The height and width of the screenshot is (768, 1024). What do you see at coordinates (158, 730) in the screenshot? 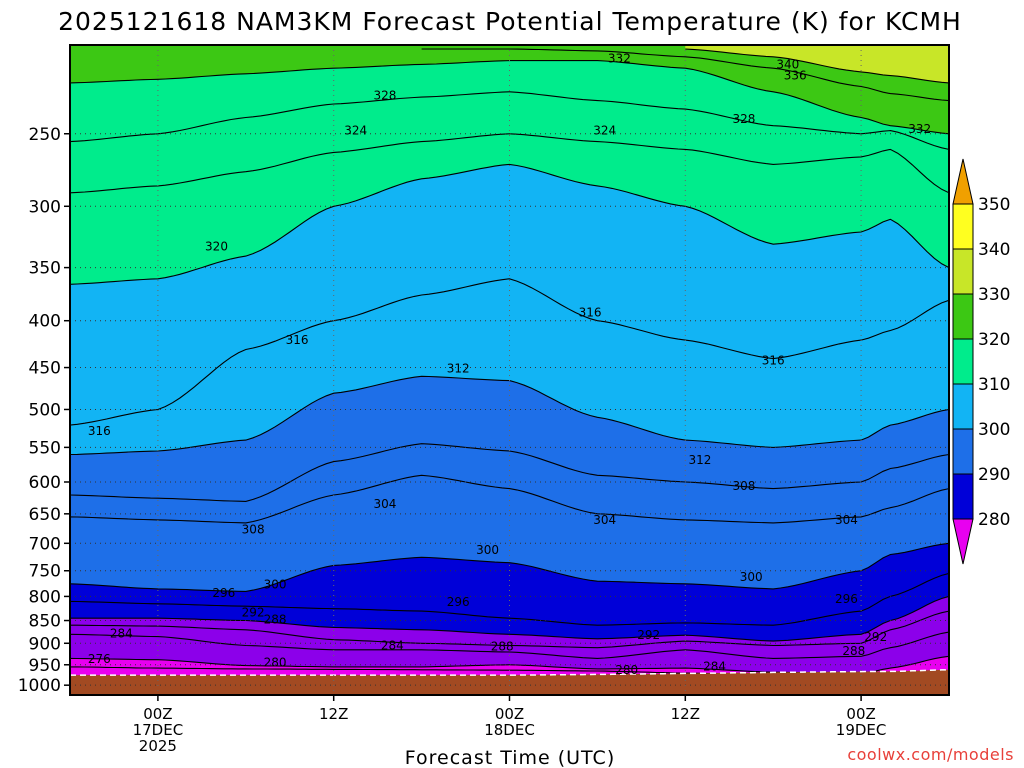
I see `x-tick-label: 17DEC` at bounding box center [158, 730].